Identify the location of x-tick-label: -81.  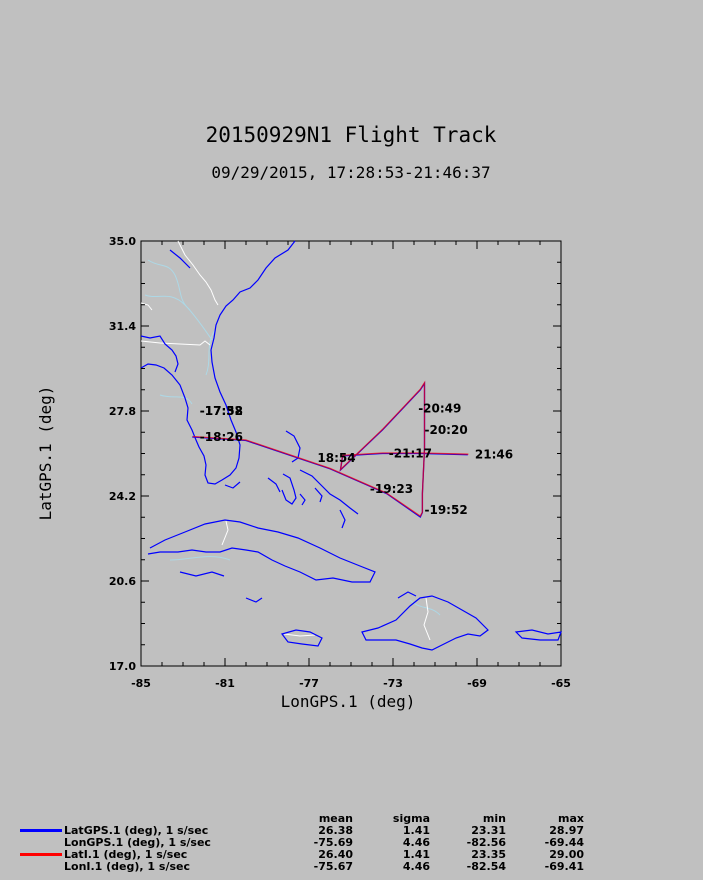
(225, 683).